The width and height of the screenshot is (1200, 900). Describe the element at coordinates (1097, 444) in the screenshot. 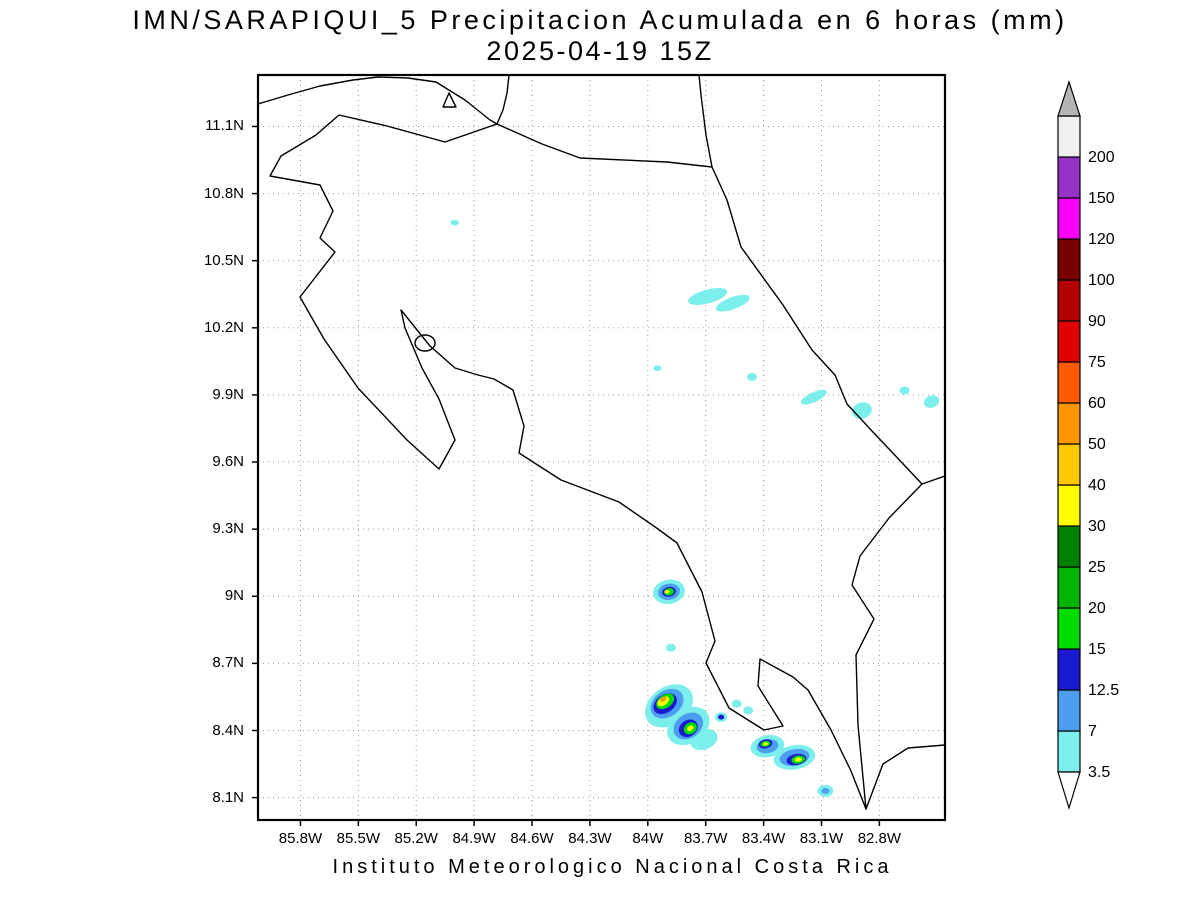

I see `colorbar-tick-label: 50` at that location.